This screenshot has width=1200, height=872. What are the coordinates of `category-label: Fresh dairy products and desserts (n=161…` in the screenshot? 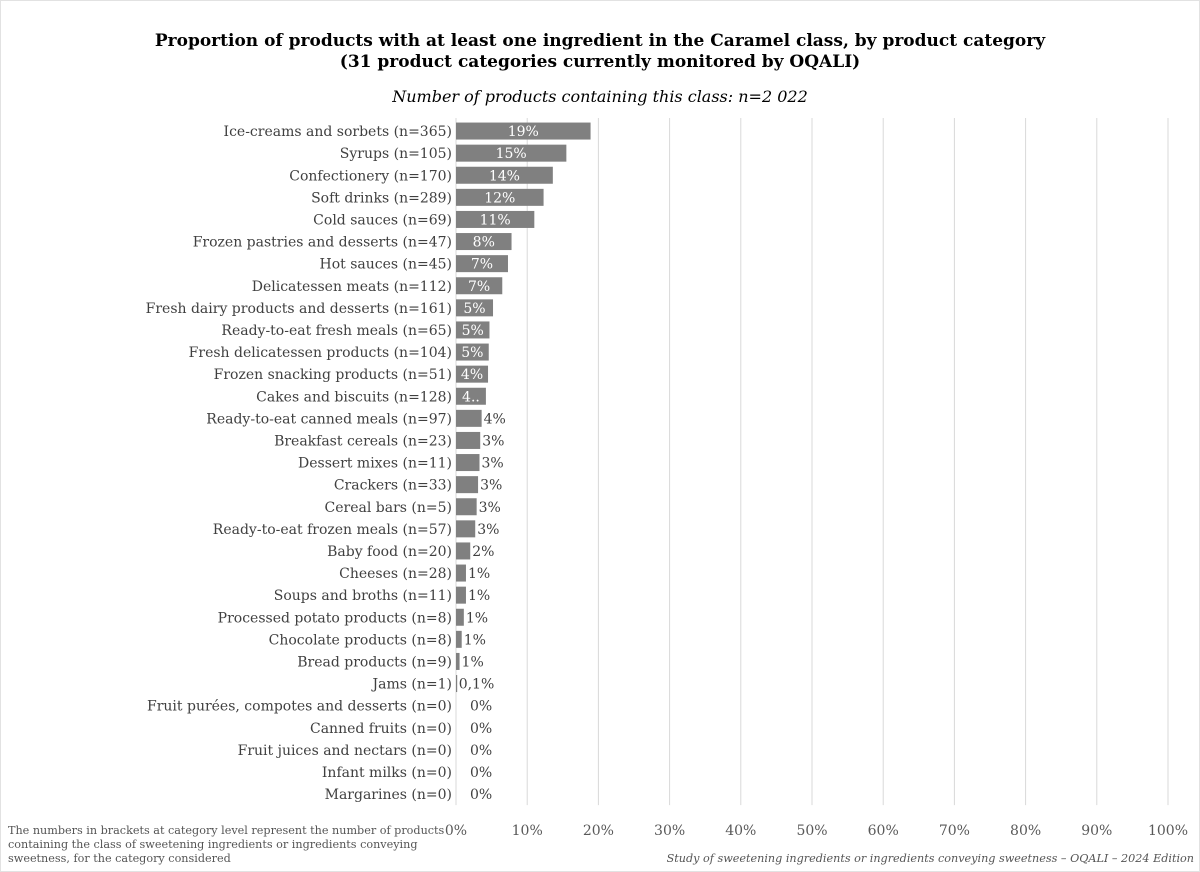 It's located at (299, 309).